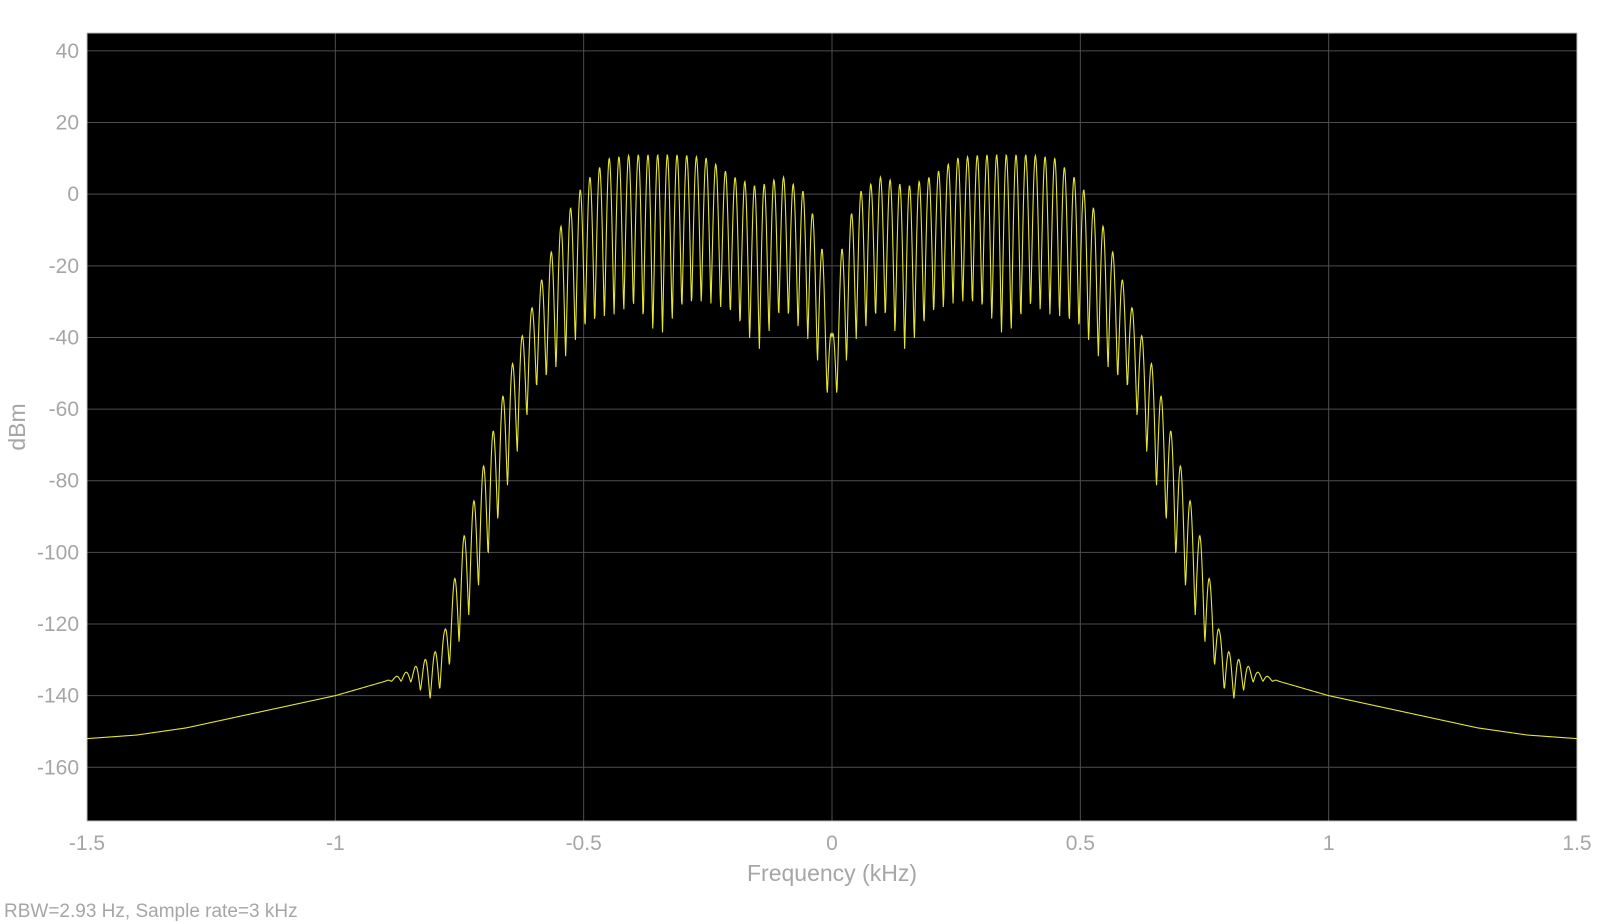 The height and width of the screenshot is (923, 1600). I want to click on y-tick-label: -100, so click(58, 552).